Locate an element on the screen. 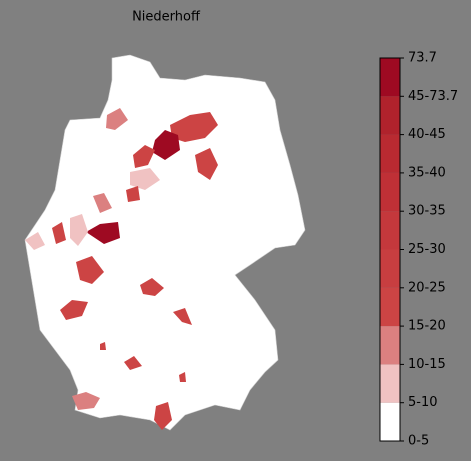  colorbar-label: 30-35 is located at coordinates (427, 211).